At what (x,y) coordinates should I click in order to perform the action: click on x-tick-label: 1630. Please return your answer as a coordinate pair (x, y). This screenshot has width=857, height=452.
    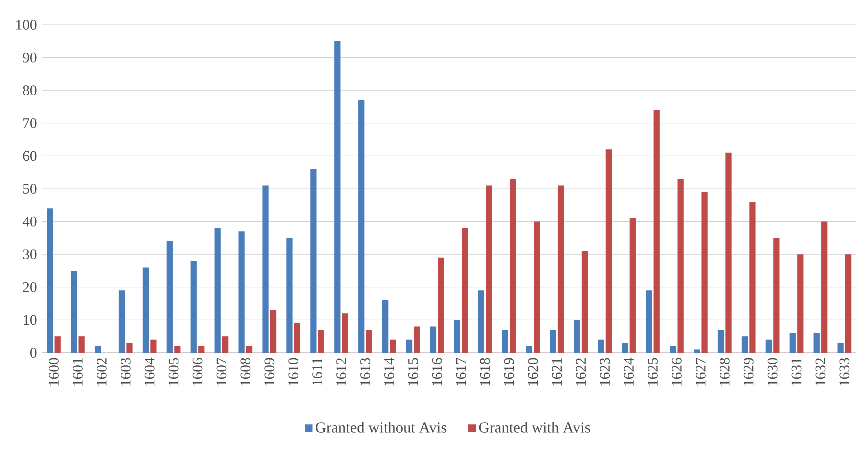
    Looking at the image, I should click on (773, 372).